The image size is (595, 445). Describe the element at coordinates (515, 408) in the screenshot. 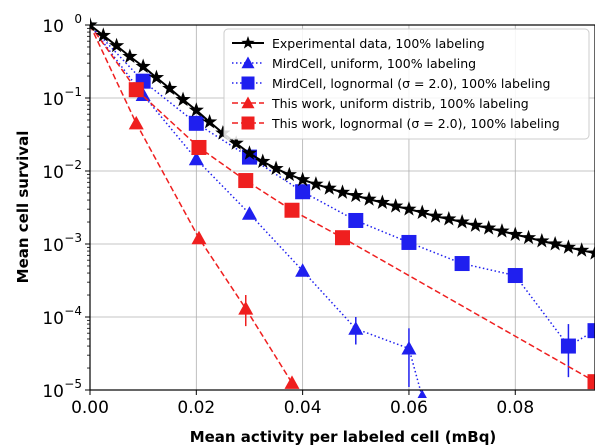

I see `x-tick-label: 0.08` at that location.